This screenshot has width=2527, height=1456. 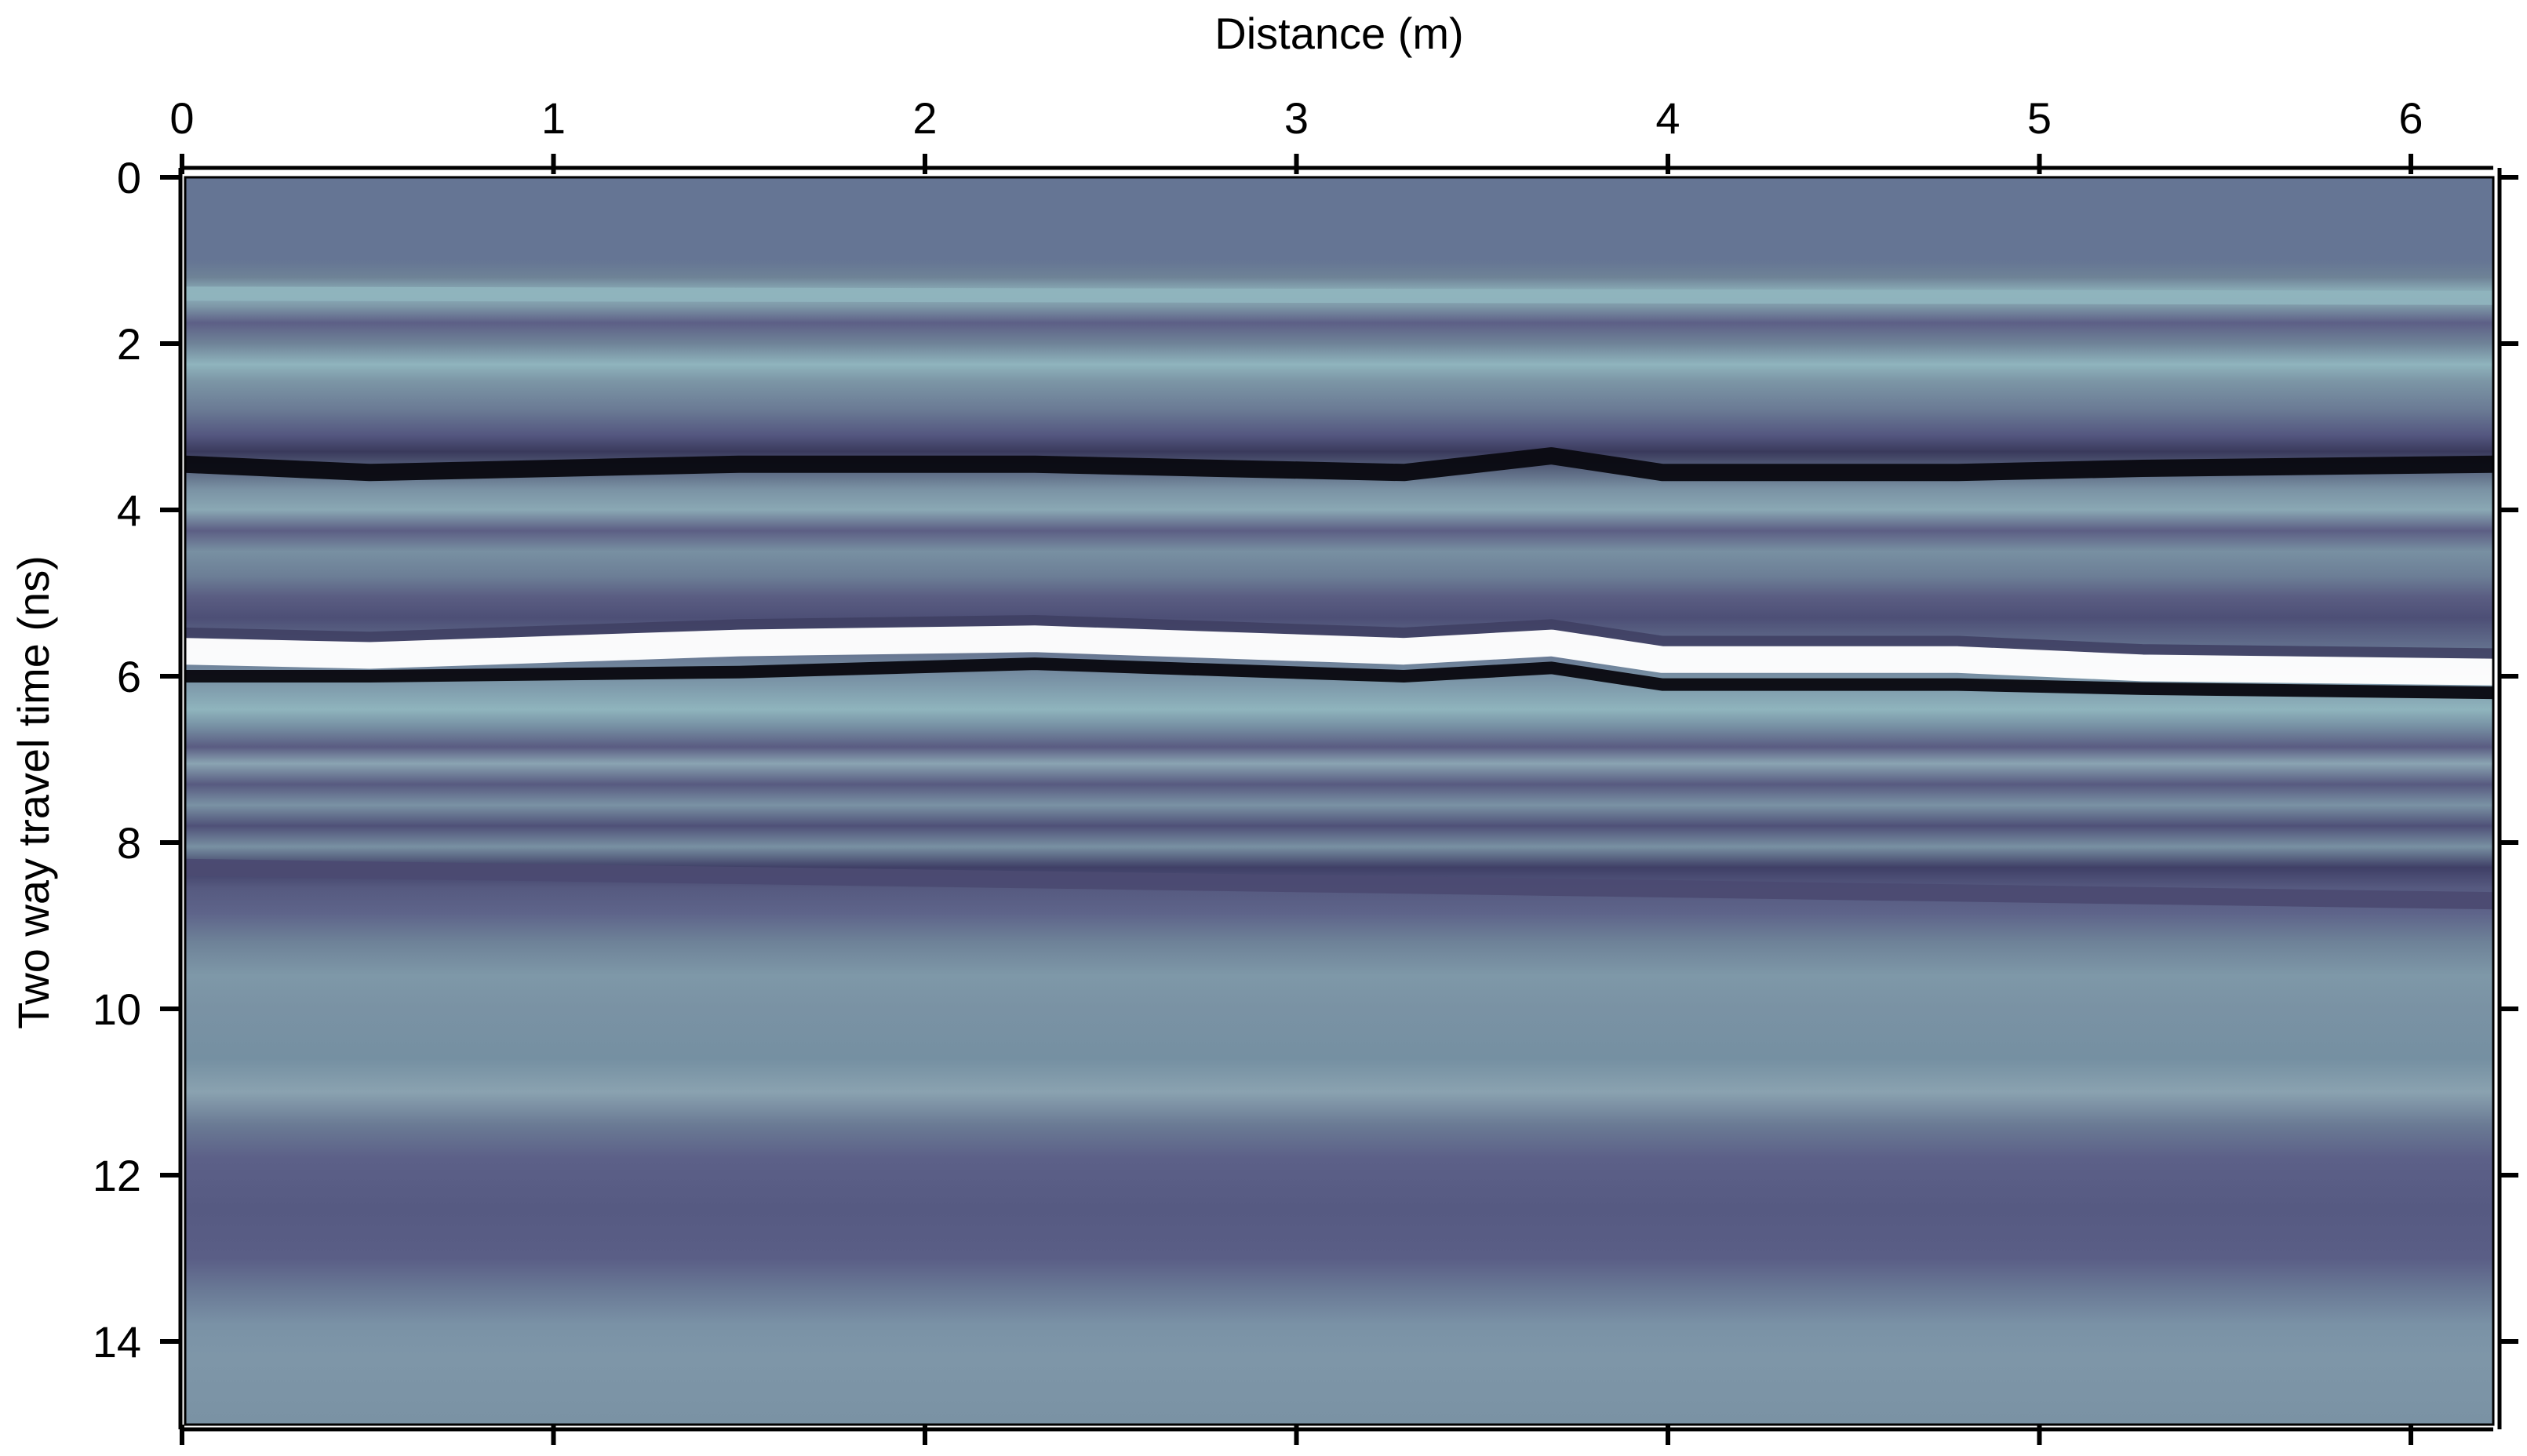 What do you see at coordinates (129, 676) in the screenshot?
I see `y-tick-label: 6` at bounding box center [129, 676].